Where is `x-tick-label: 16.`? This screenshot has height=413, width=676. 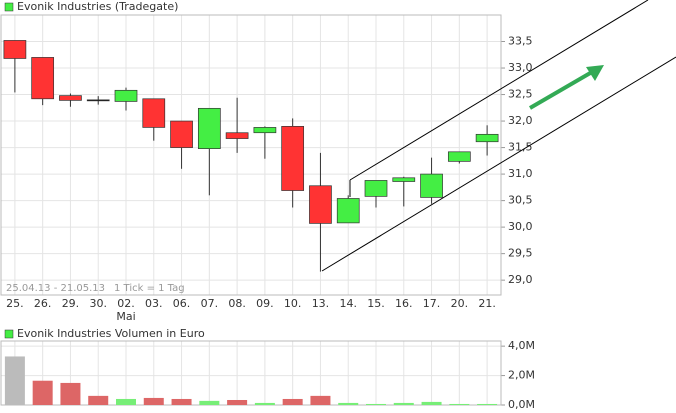 x-tick-label: 16. is located at coordinates (404, 303).